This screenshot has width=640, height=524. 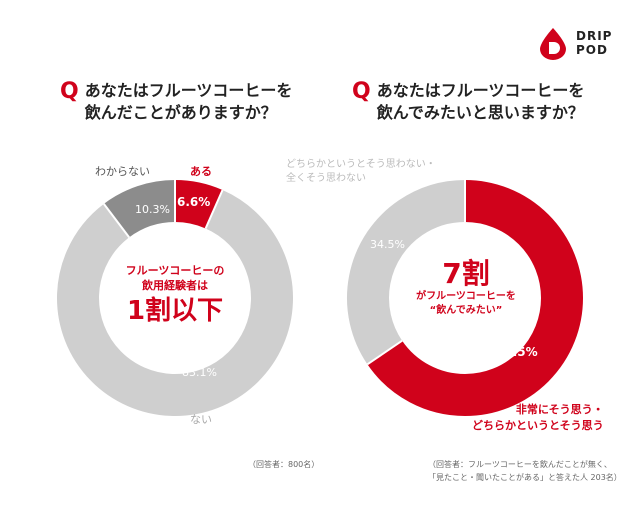 I want to click on left-center-line2: 飲用経験者は, so click(x=175, y=285).